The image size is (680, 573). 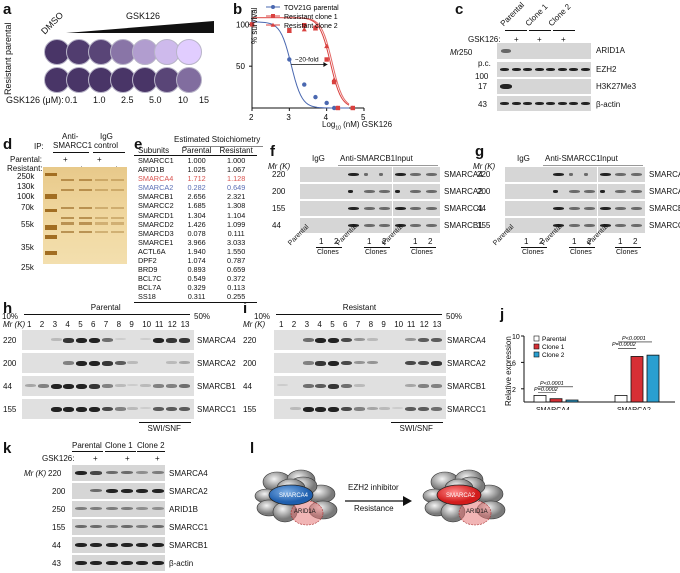 I want to click on blot-smarcb1, so click(x=108, y=386).